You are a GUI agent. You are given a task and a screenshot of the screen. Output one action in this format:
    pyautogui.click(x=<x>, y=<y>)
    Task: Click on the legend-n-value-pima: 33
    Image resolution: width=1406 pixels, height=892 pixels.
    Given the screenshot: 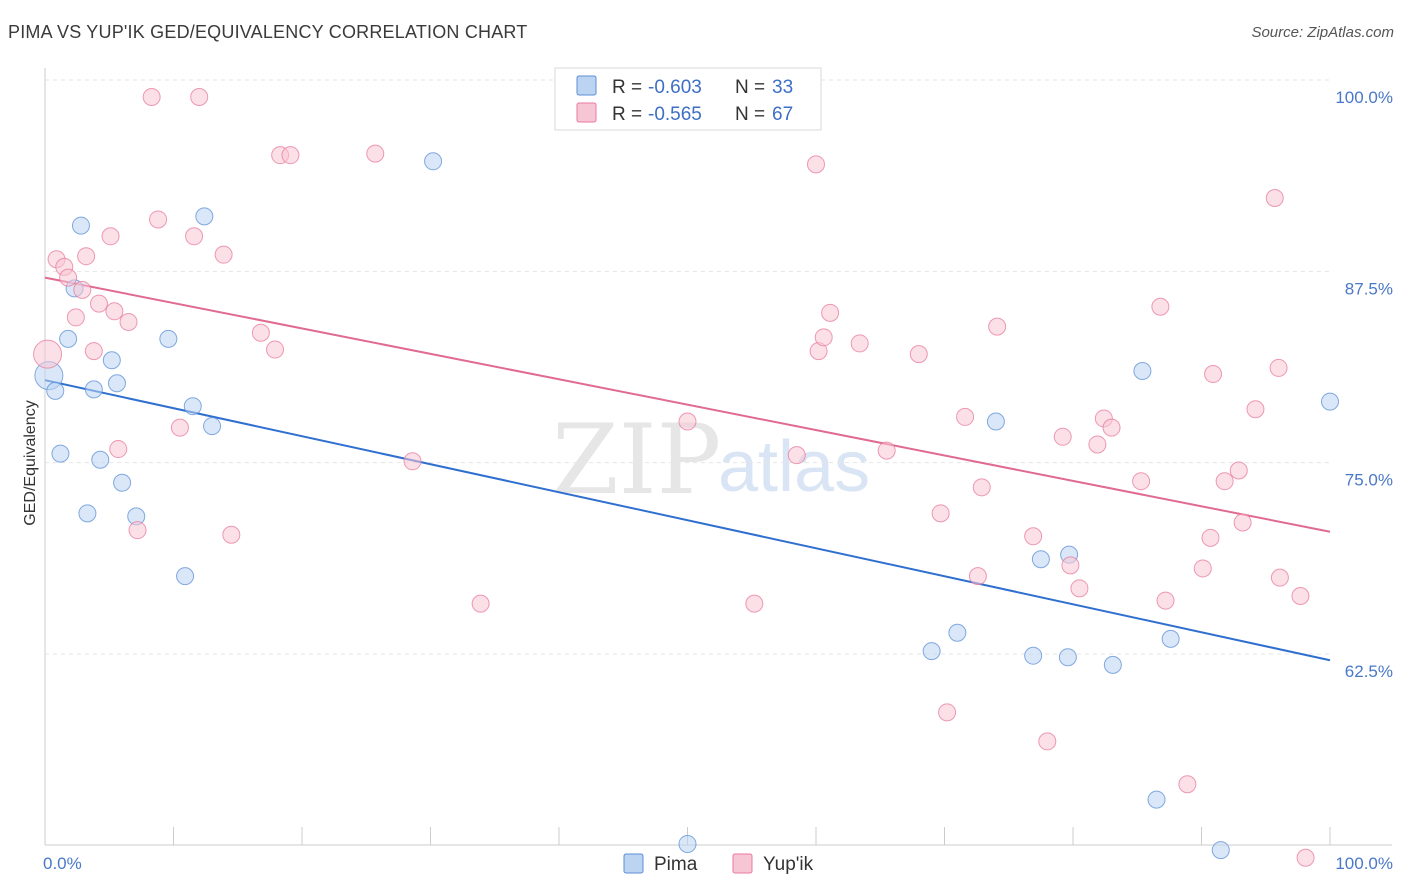 What is the action you would take?
    pyautogui.click(x=782, y=87)
    